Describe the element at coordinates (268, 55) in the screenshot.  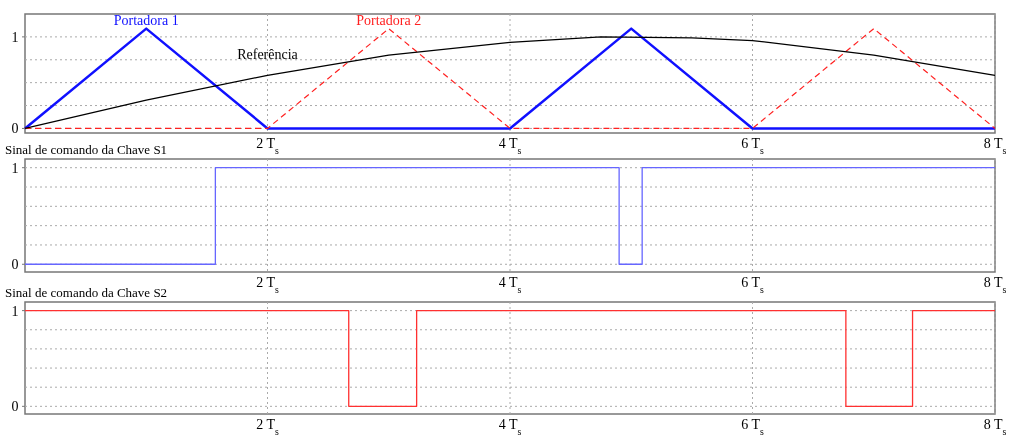
I see `series-label: Referência` at that location.